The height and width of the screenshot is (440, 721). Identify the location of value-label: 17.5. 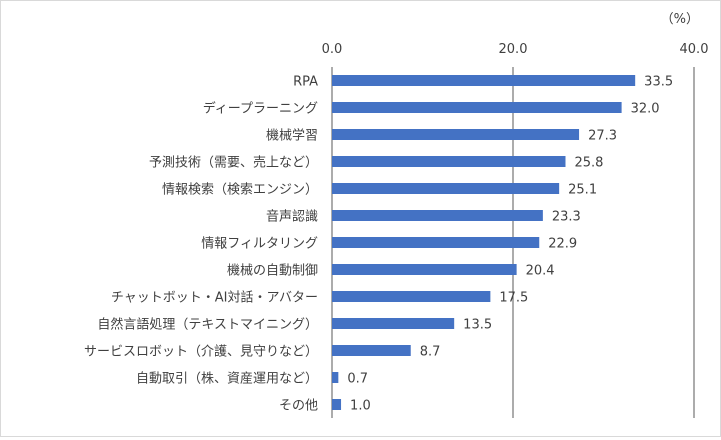
(513, 298).